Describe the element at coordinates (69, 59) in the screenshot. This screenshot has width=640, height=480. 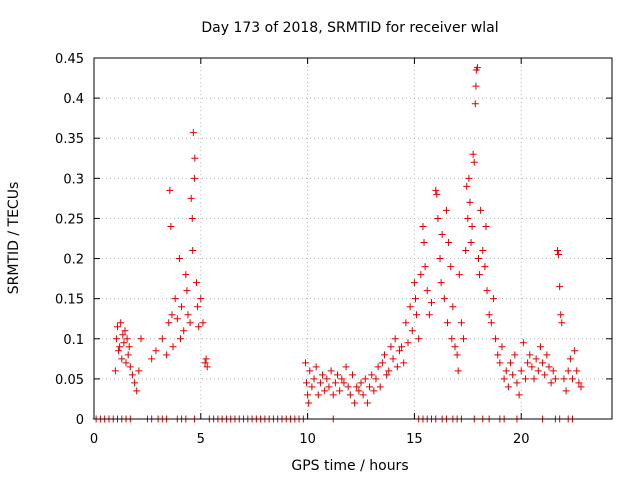
I see `y-tick-label: 0.45` at that location.